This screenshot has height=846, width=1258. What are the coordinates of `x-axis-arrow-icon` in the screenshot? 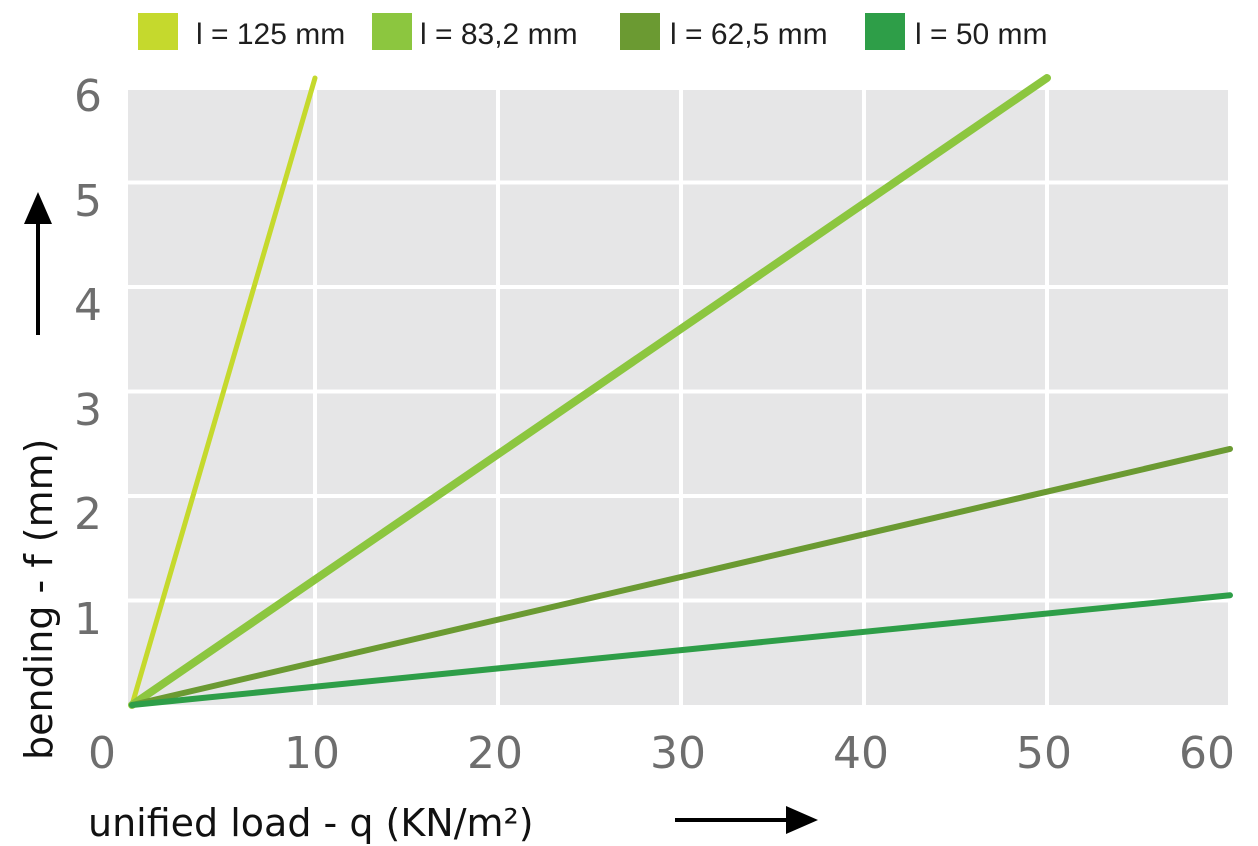 It's located at (746, 820).